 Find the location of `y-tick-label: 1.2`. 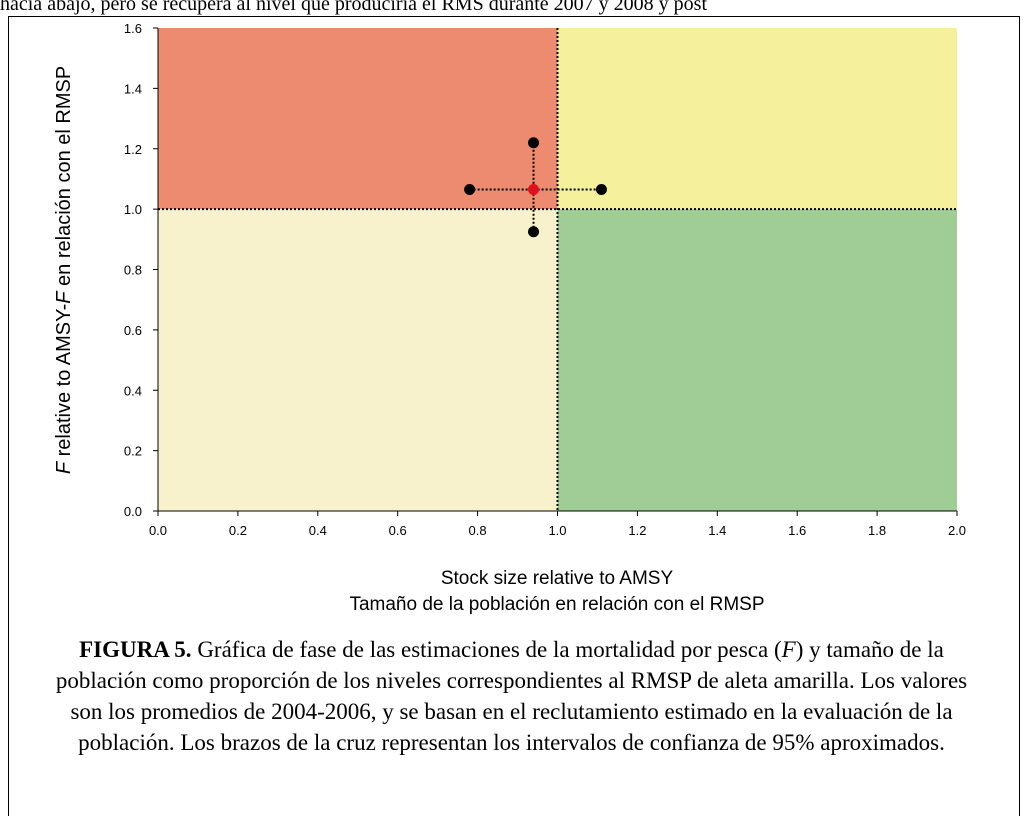

y-tick-label: 1.2 is located at coordinates (133, 149).